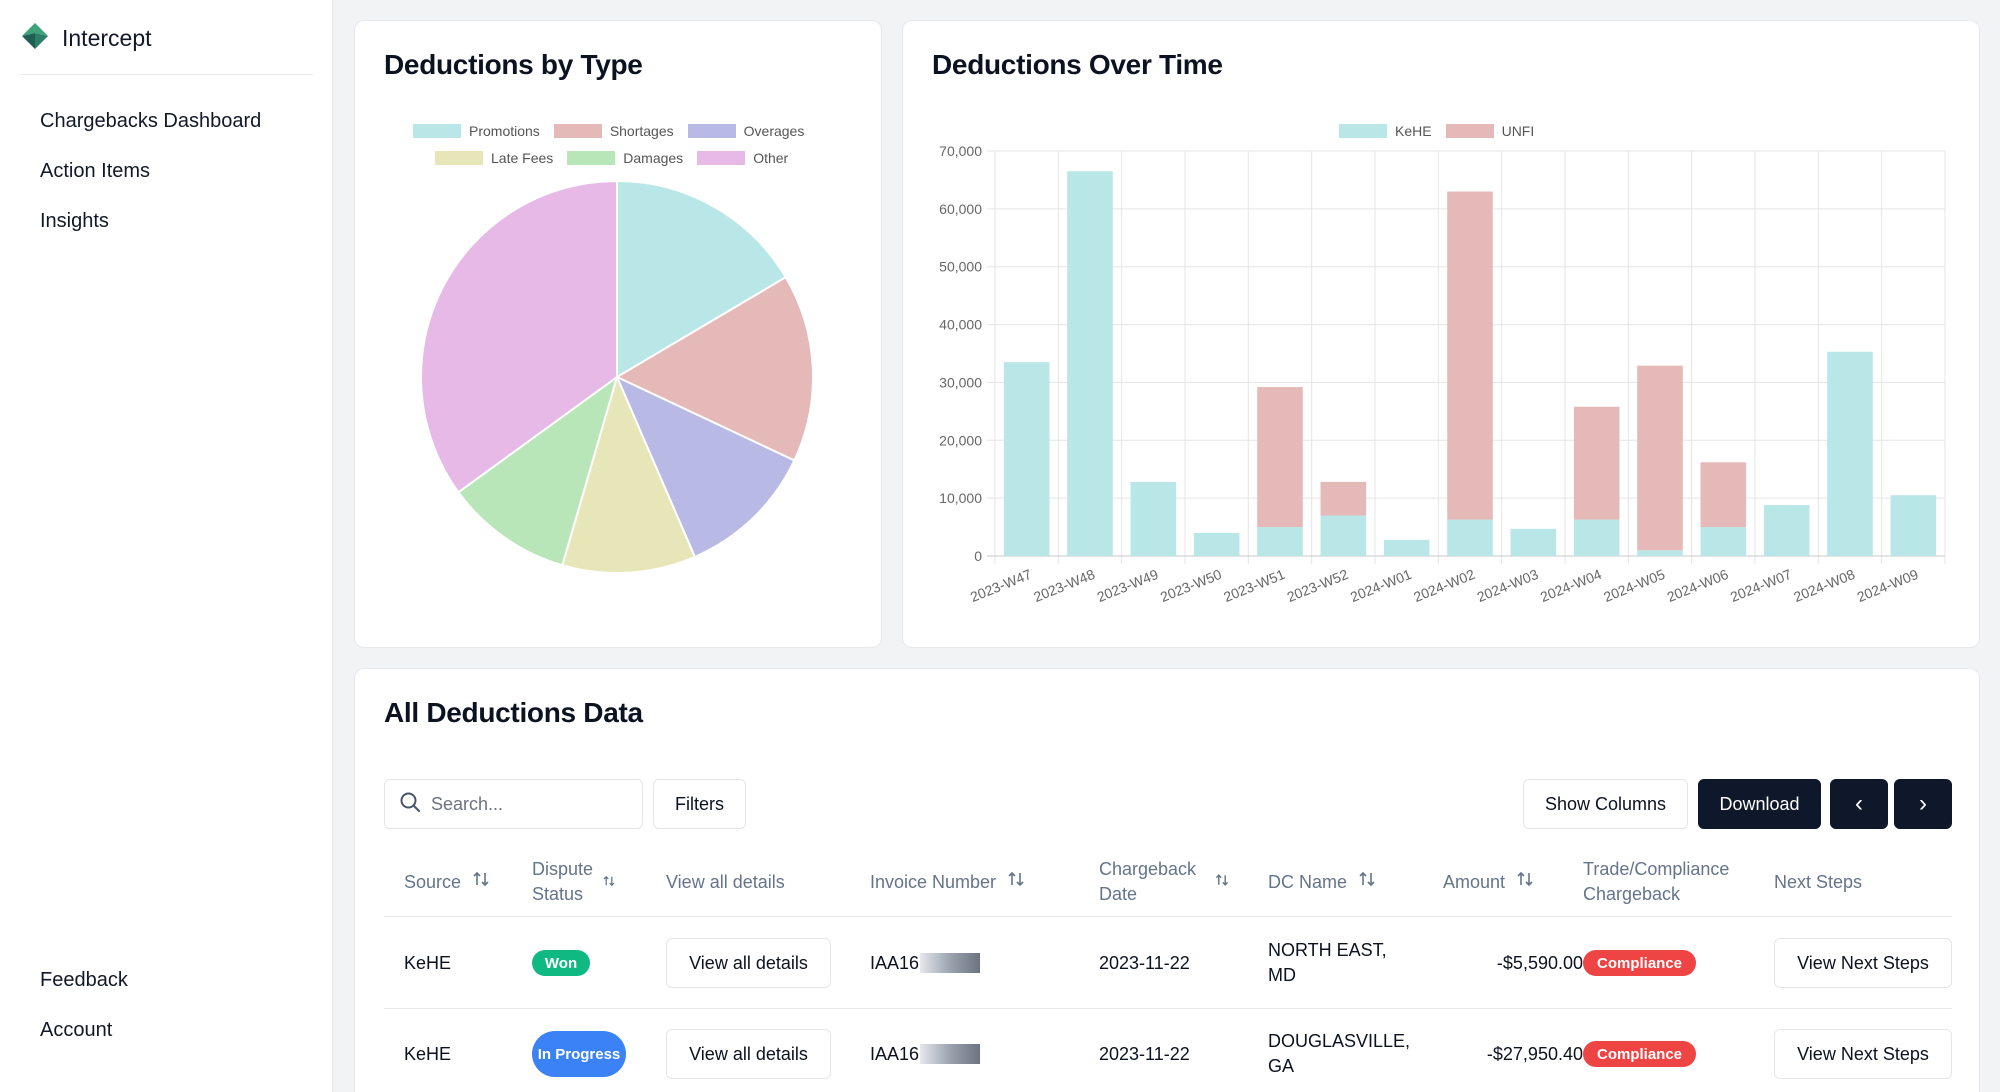 The width and height of the screenshot is (2000, 1092). Describe the element at coordinates (1026, 459) in the screenshot. I see `bar-kehe-2023-w47` at that location.